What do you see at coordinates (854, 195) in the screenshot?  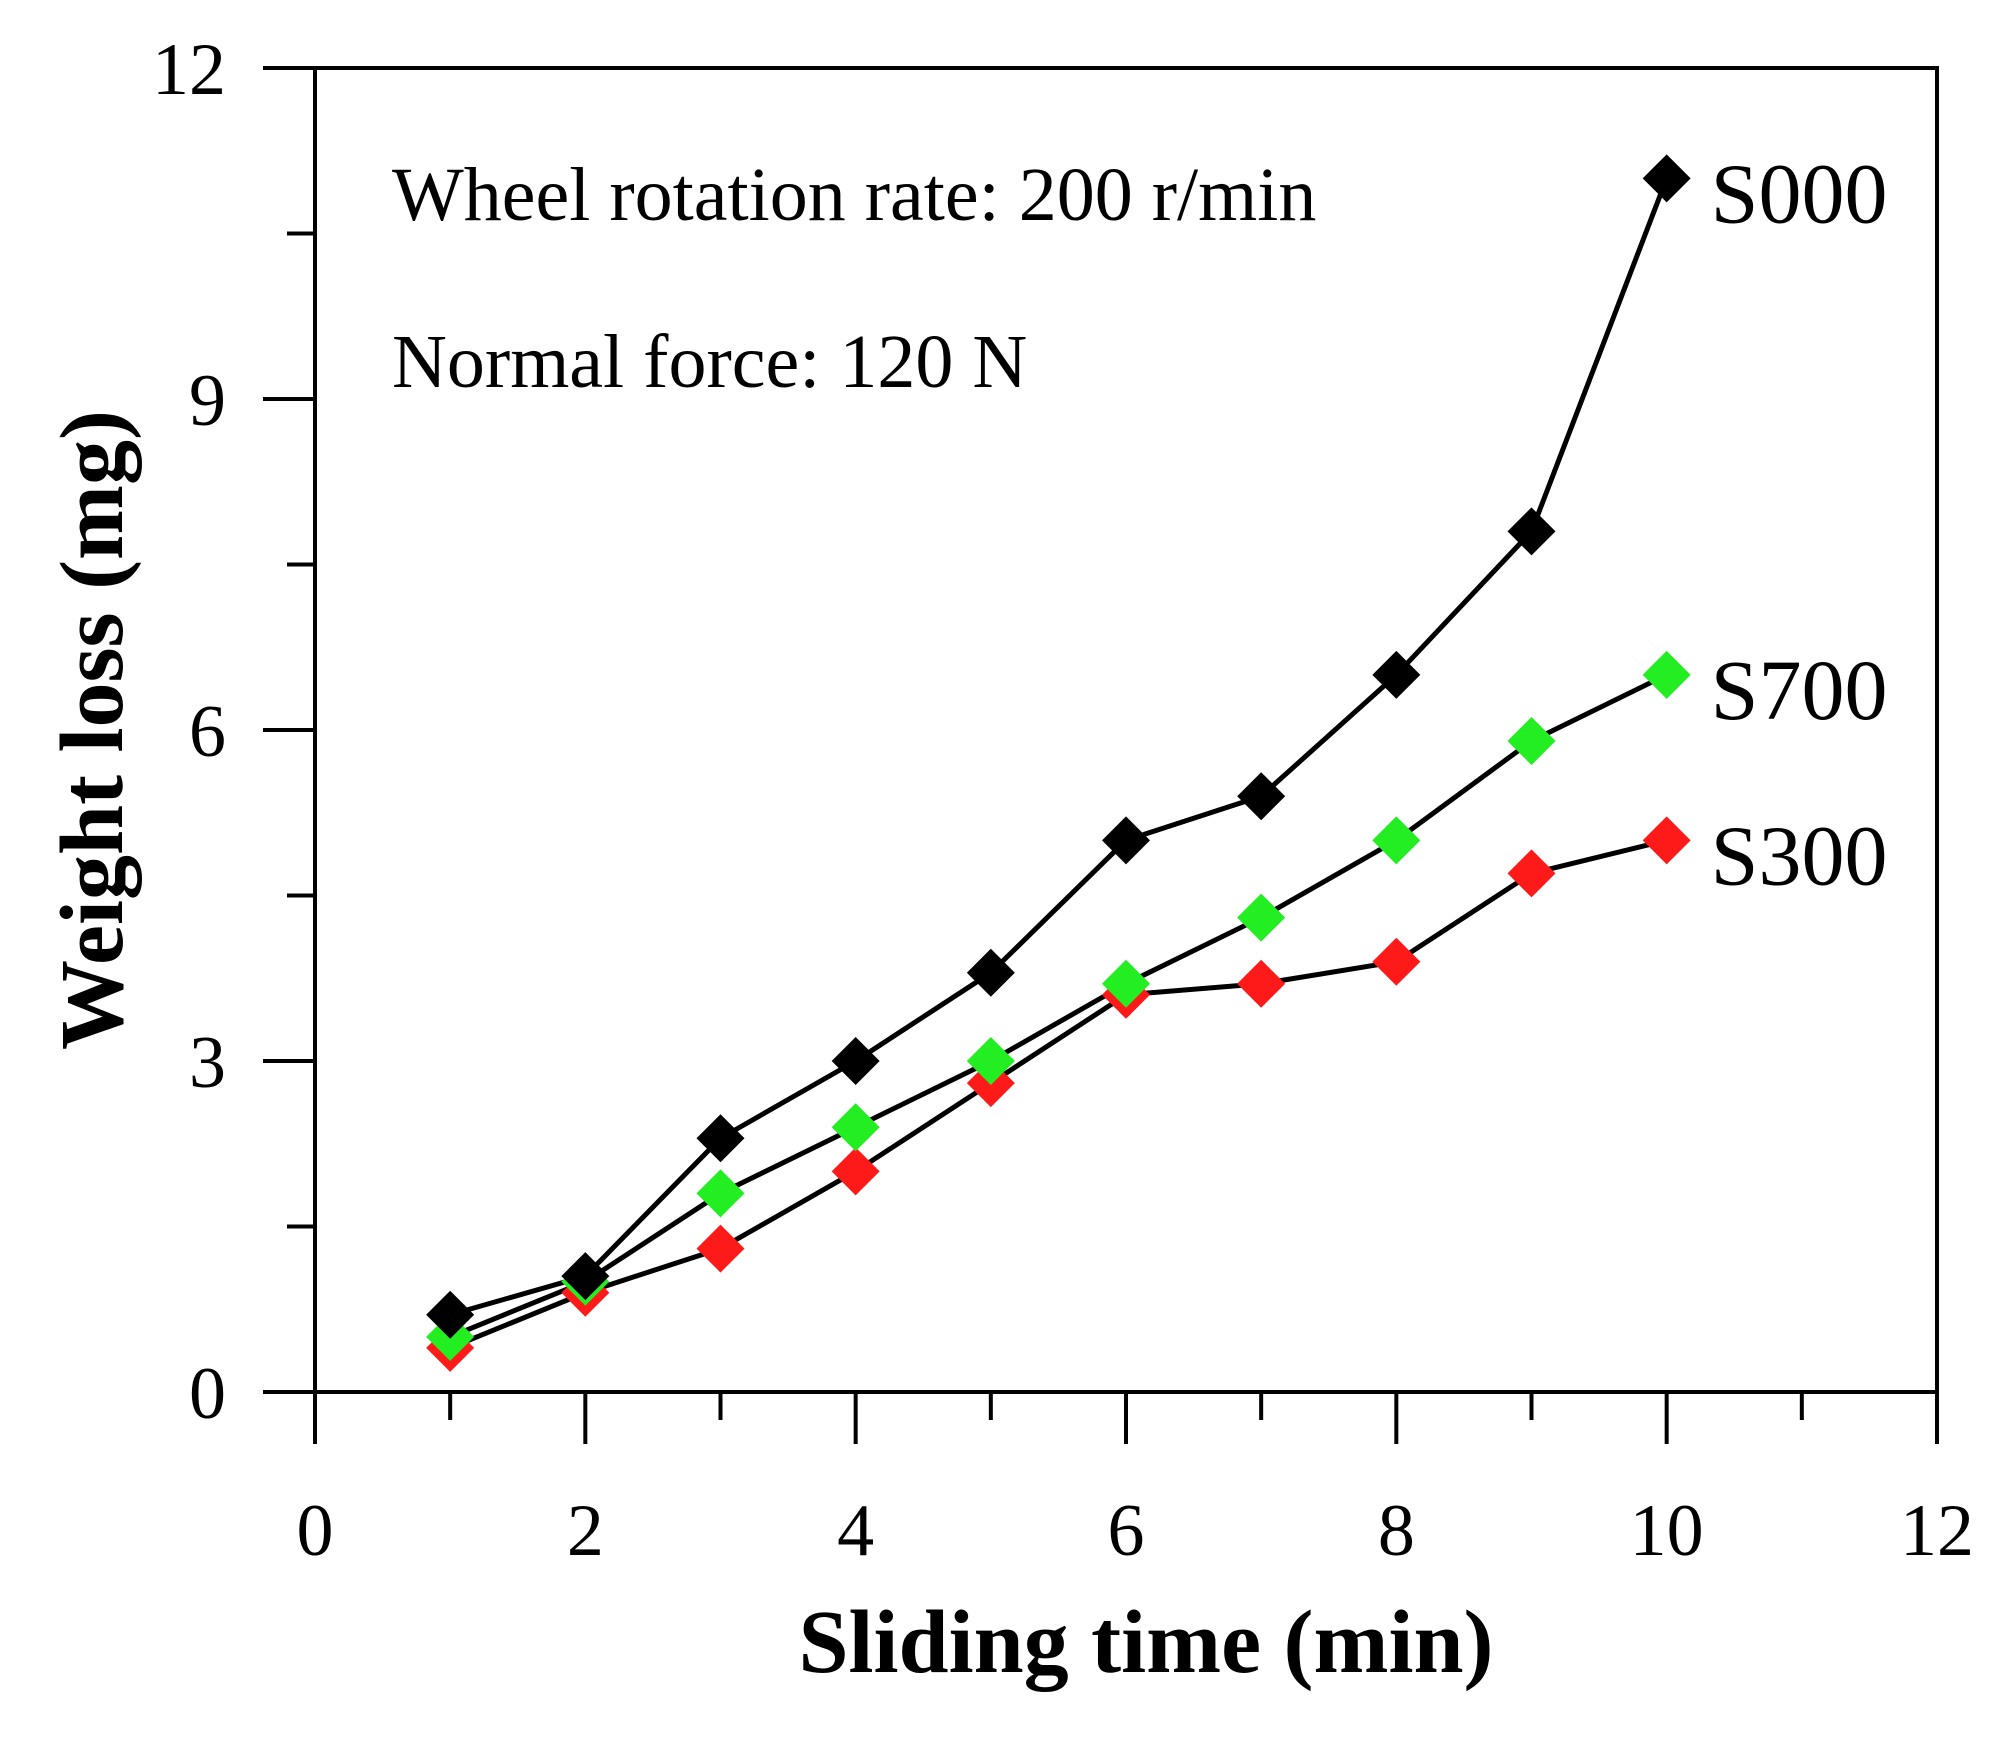 I see `annotation-text: Wheel rotation rate: 200 r/min` at bounding box center [854, 195].